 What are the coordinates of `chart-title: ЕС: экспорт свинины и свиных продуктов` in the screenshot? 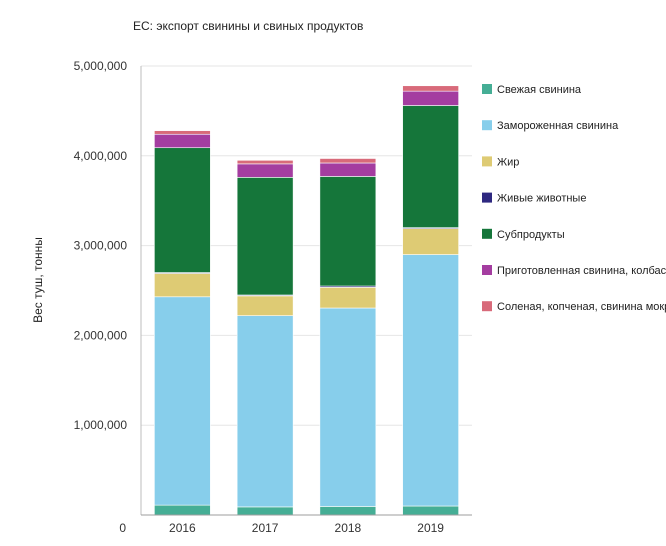 It's located at (248, 26).